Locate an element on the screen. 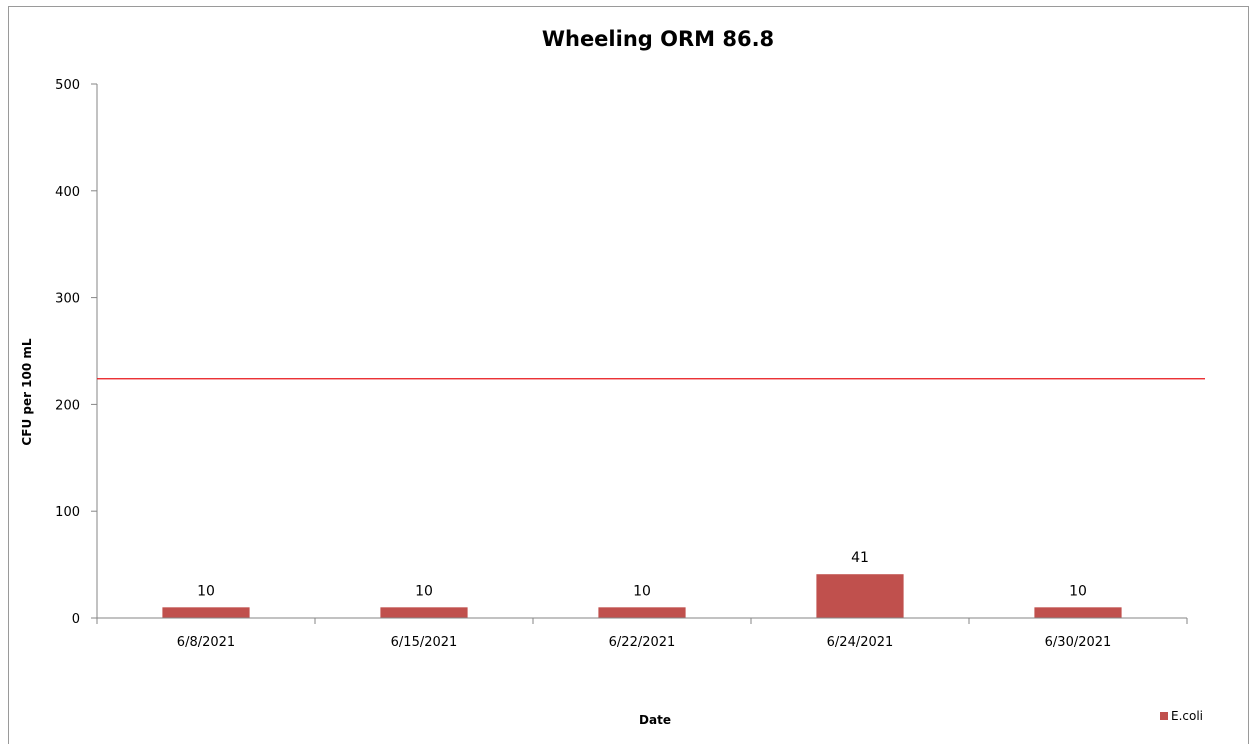 This screenshot has width=1250, height=749. chart-title: Wheeling ORM 86.8 is located at coordinates (658, 39).